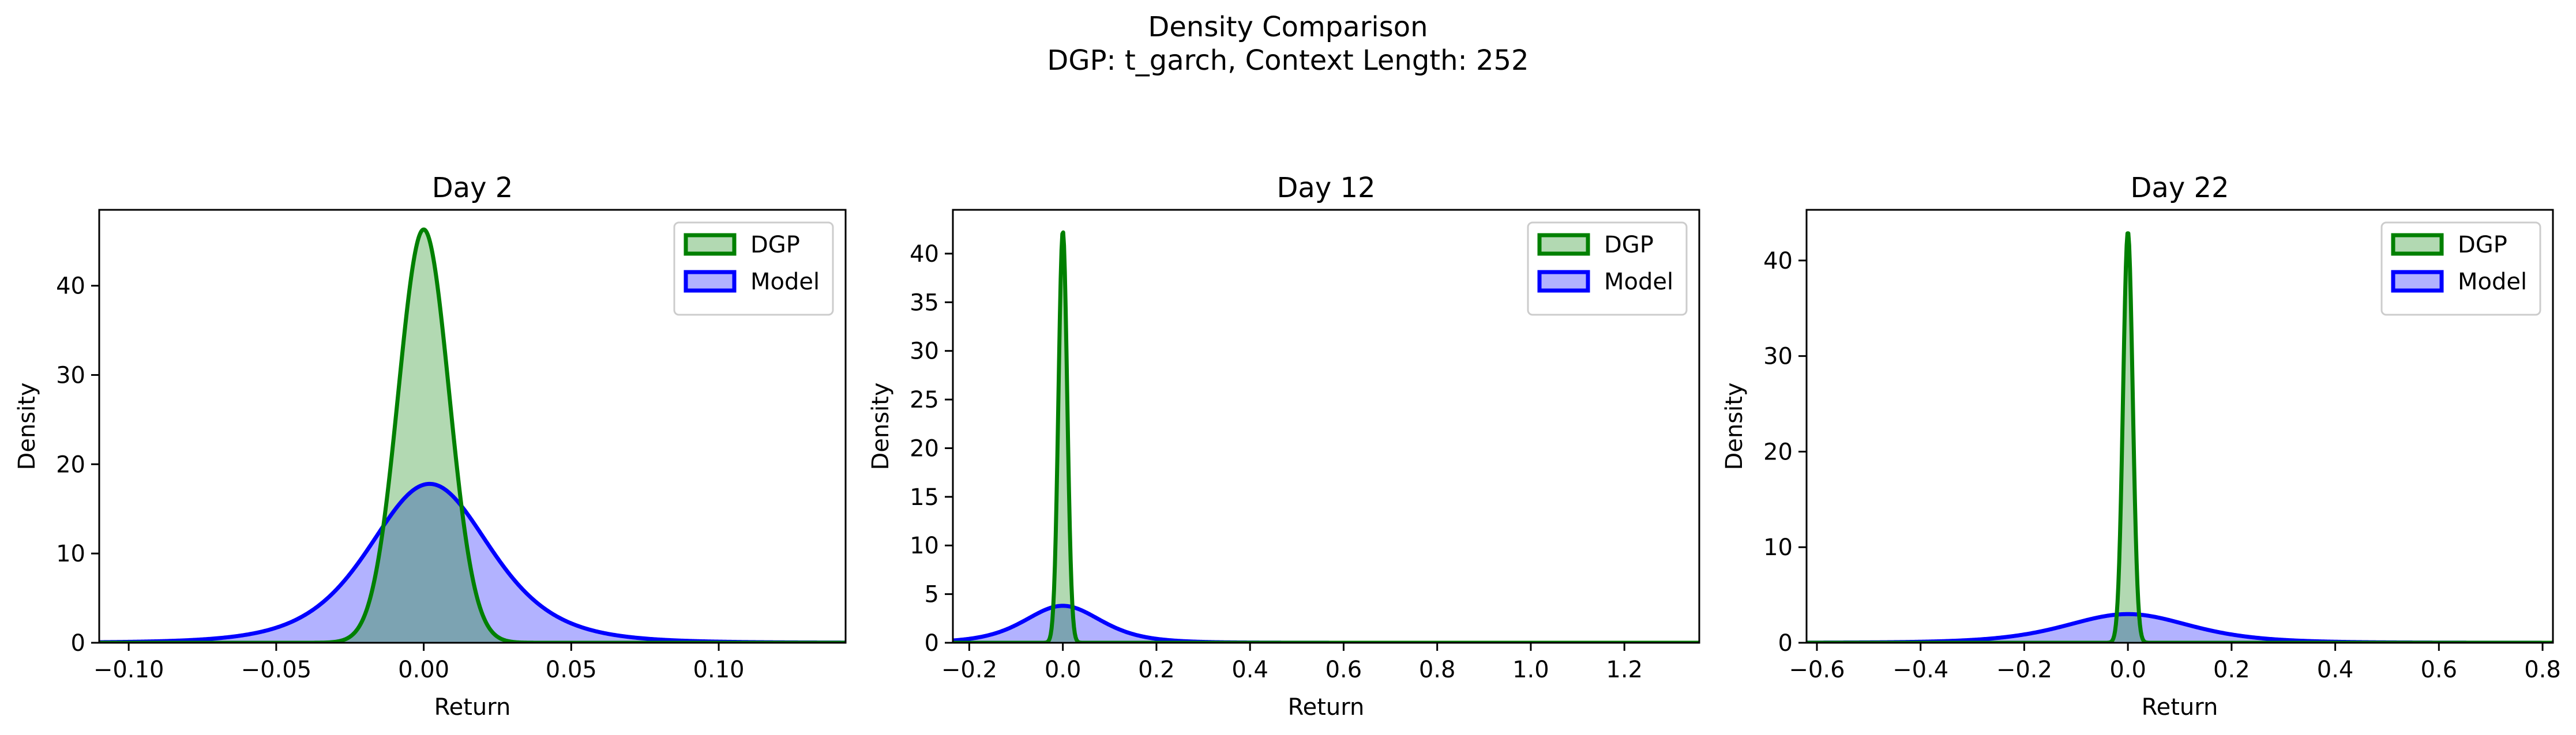 The height and width of the screenshot is (735, 2576). Describe the element at coordinates (1288, 27) in the screenshot. I see `figure-title-line1: Density Comparison` at that location.